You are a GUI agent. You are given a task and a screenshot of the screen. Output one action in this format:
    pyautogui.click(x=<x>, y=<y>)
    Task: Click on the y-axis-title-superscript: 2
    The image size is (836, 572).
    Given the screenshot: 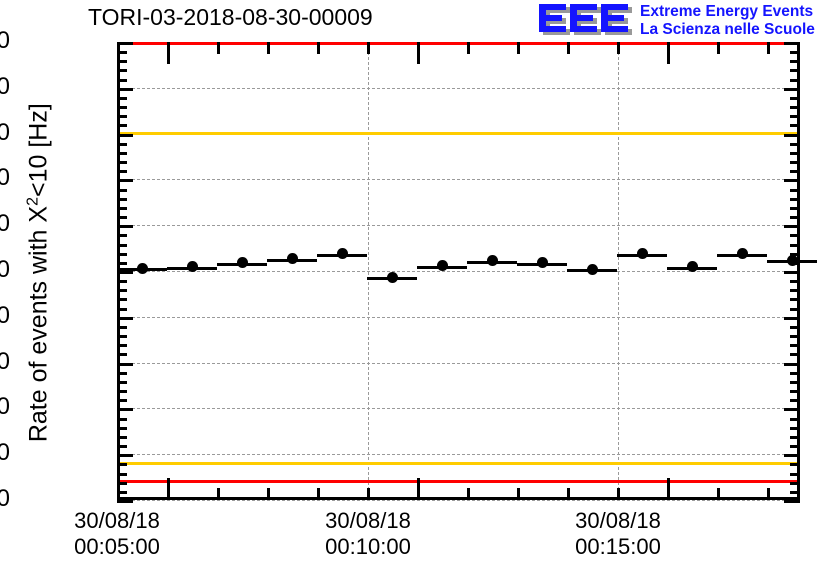 What is the action you would take?
    pyautogui.click(x=33, y=201)
    